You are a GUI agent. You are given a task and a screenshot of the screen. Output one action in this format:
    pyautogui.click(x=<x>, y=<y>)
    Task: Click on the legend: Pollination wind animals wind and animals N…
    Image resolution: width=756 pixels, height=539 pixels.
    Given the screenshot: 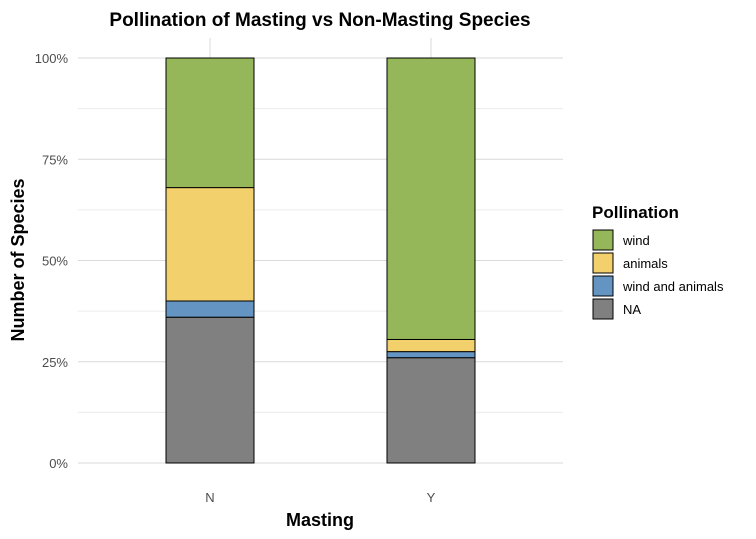 What is the action you would take?
    pyautogui.click(x=658, y=261)
    